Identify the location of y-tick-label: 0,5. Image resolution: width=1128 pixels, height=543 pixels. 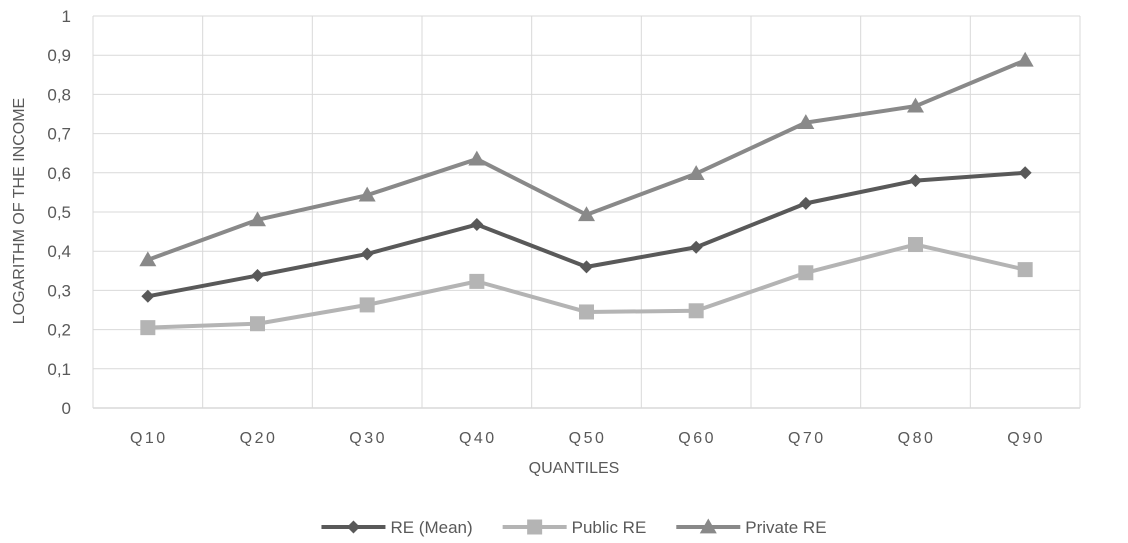
(59, 212).